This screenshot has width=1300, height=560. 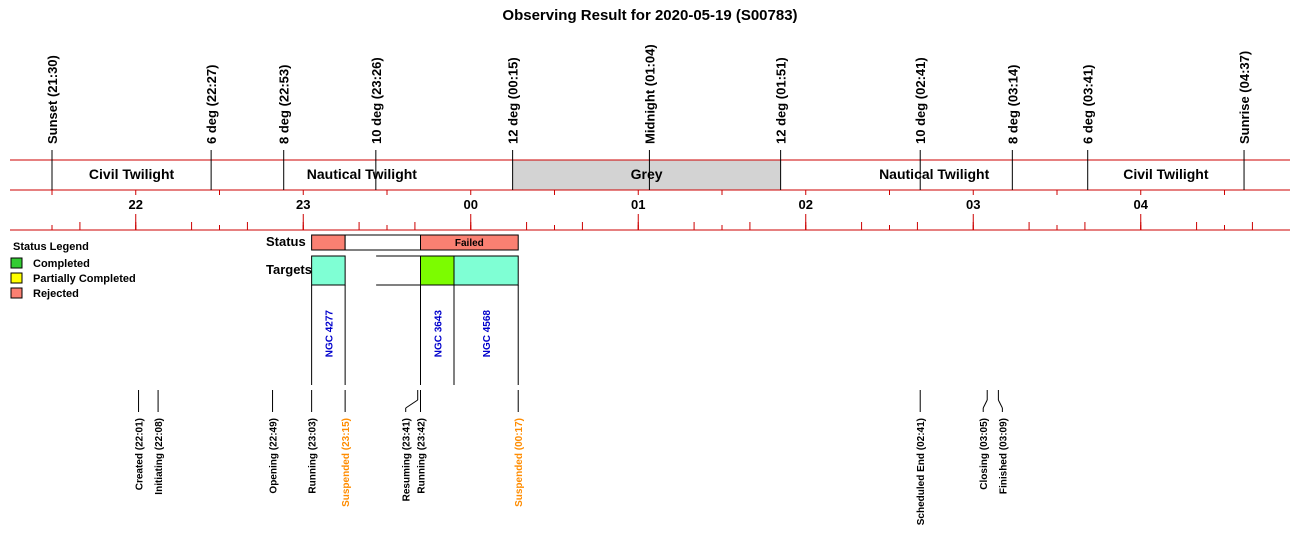 I want to click on system-event-label: Suspended (00:17), so click(x=519, y=462).